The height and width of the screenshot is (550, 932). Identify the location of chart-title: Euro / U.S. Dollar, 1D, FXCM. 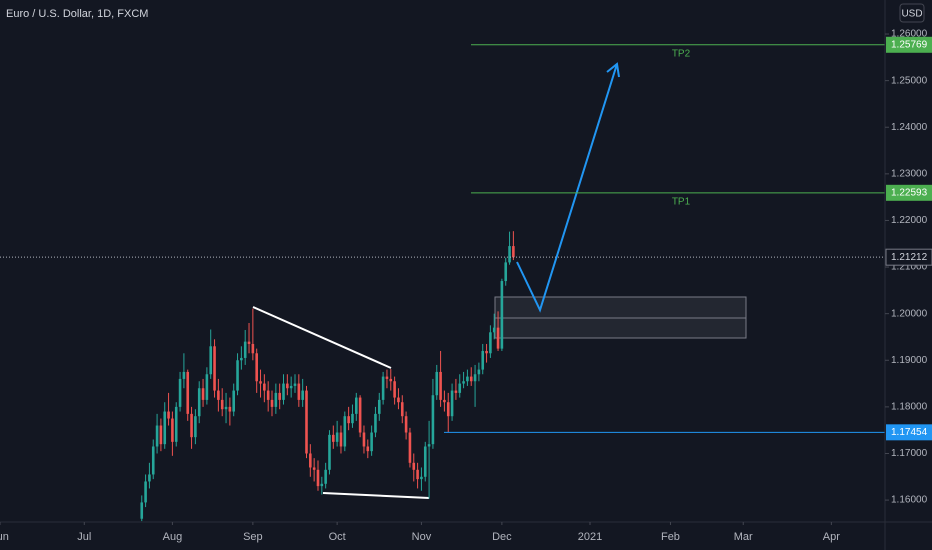
(77, 14).